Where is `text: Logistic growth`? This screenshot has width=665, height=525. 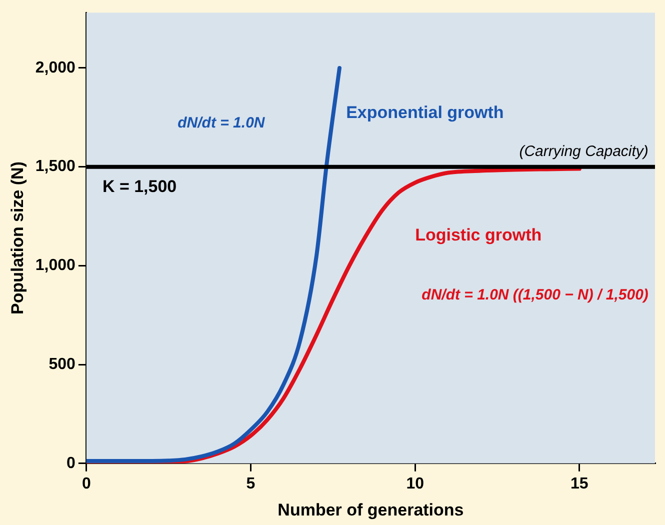
text: Logistic growth is located at coordinates (478, 235).